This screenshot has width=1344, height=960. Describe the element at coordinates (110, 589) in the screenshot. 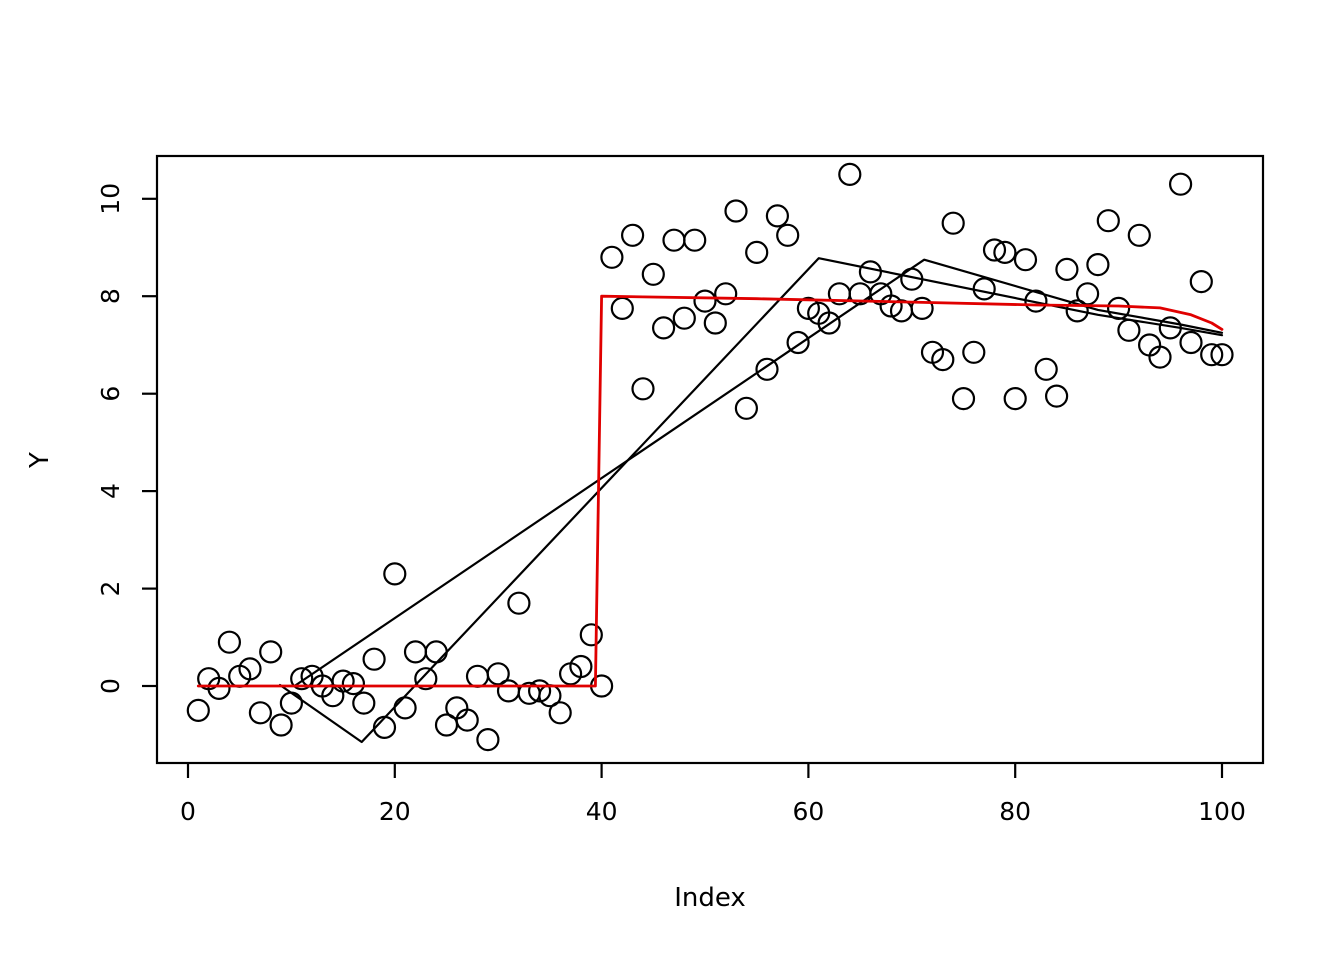

I see `y-tick-label: 2` at that location.